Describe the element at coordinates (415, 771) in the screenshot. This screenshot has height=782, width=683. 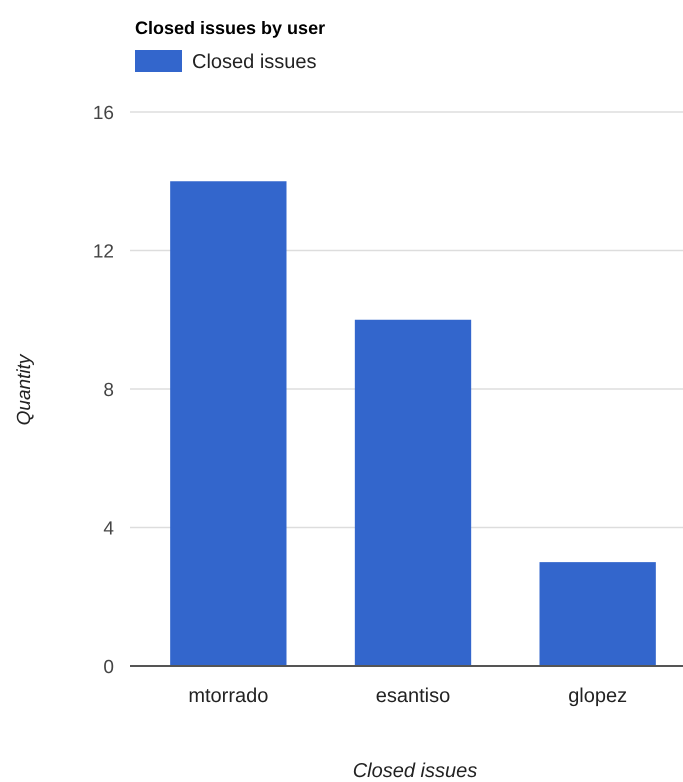
I see `x-axis-title: Closed issues` at that location.